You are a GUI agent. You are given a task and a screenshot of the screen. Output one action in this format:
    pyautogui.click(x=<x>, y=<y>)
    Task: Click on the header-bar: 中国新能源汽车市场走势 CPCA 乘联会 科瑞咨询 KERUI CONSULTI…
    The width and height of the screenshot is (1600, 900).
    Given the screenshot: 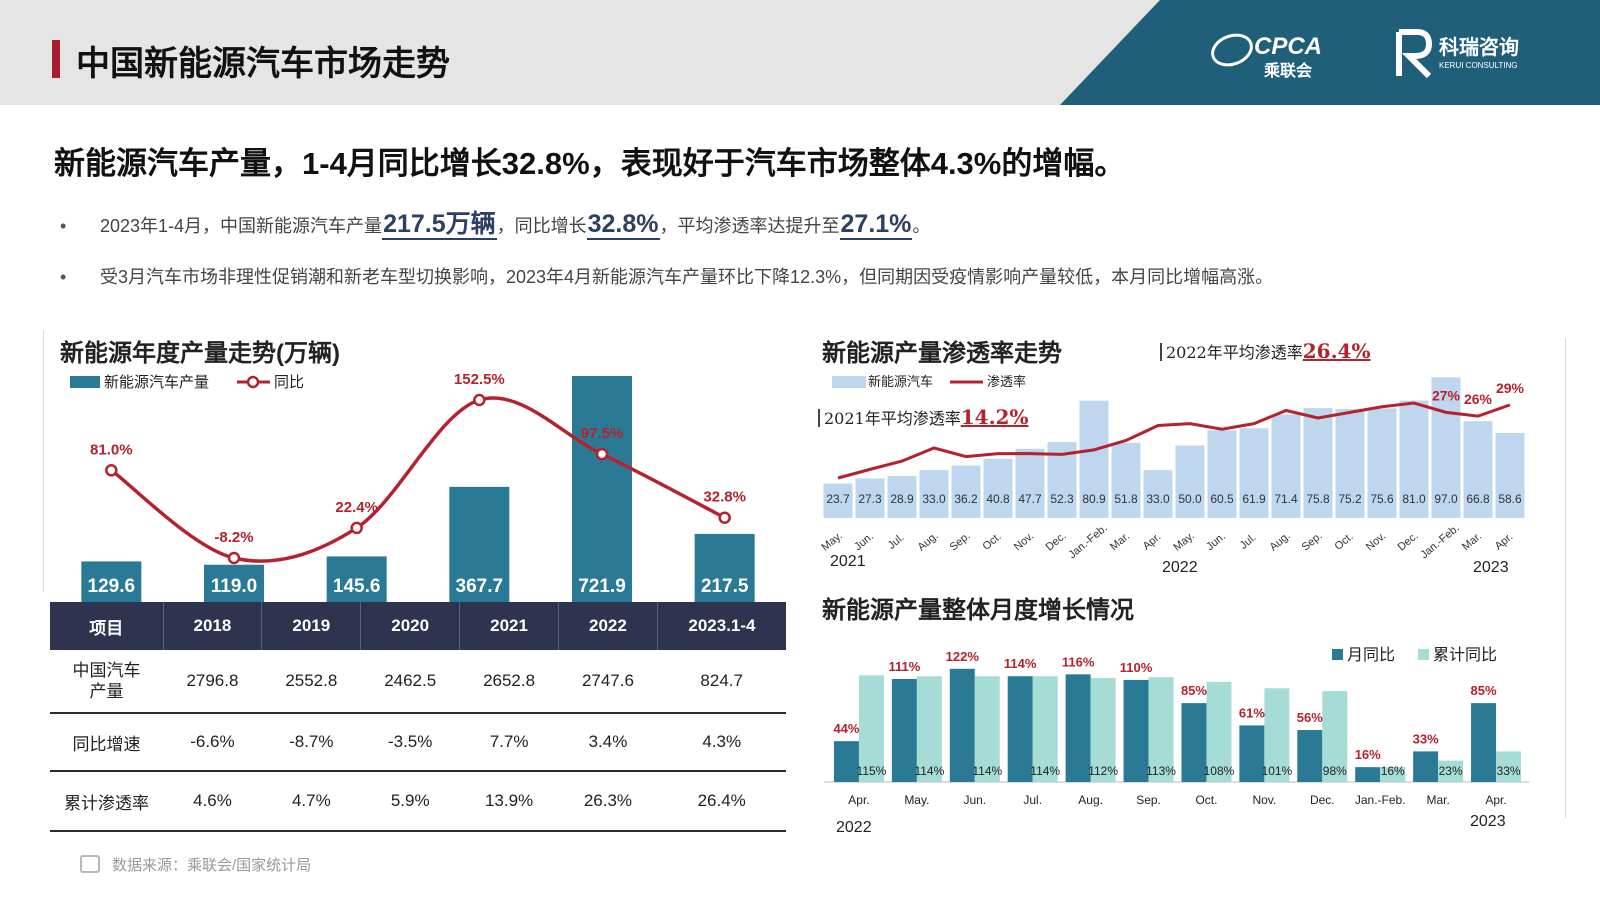 What is the action you would take?
    pyautogui.click(x=800, y=52)
    